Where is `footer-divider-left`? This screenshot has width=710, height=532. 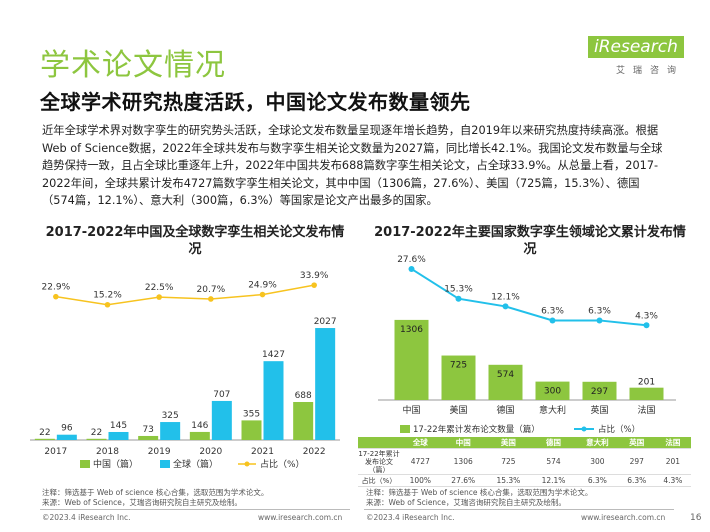 footer-divider-left is located at coordinates (195, 509).